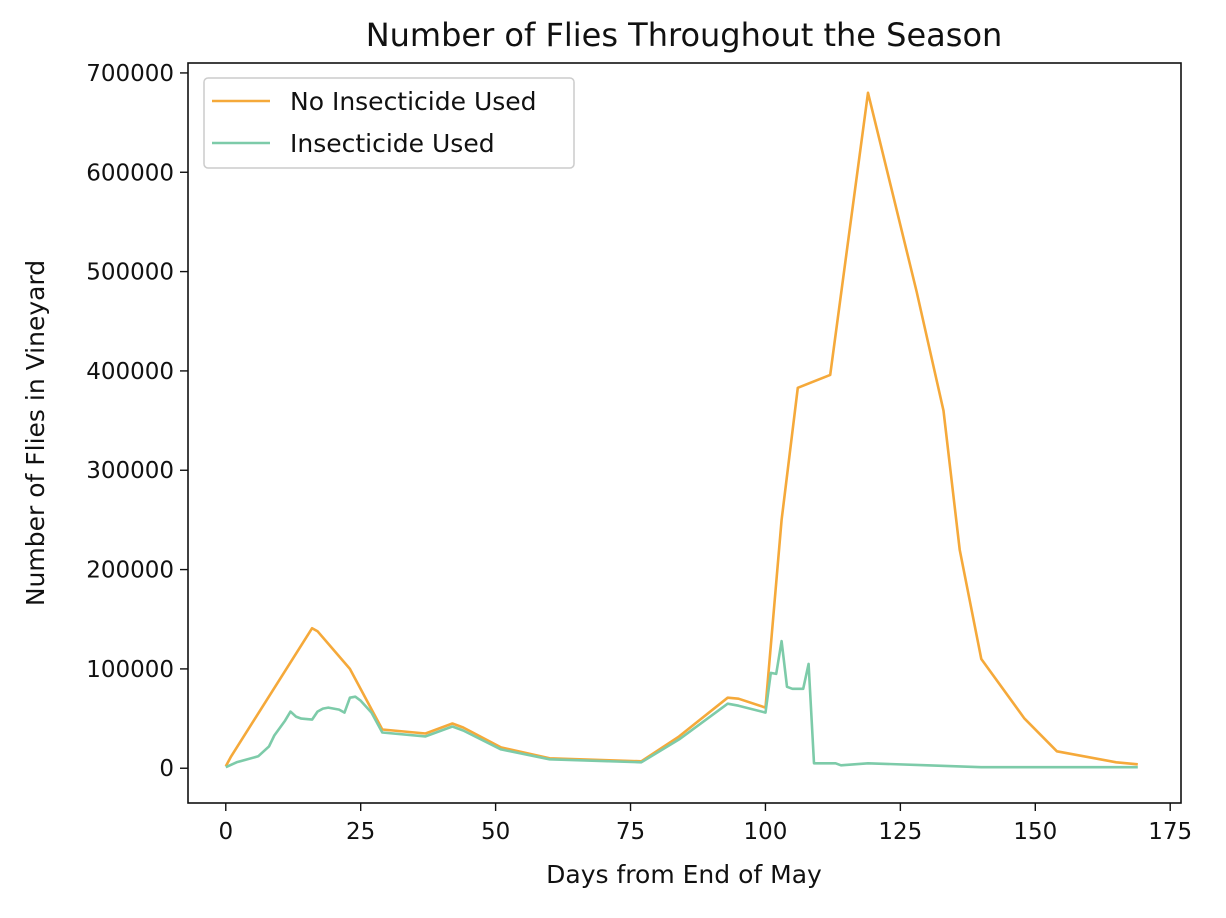 The image size is (1226, 918). Describe the element at coordinates (684, 35) in the screenshot. I see `chart-title: Number of Flies Throughout the Season` at that location.